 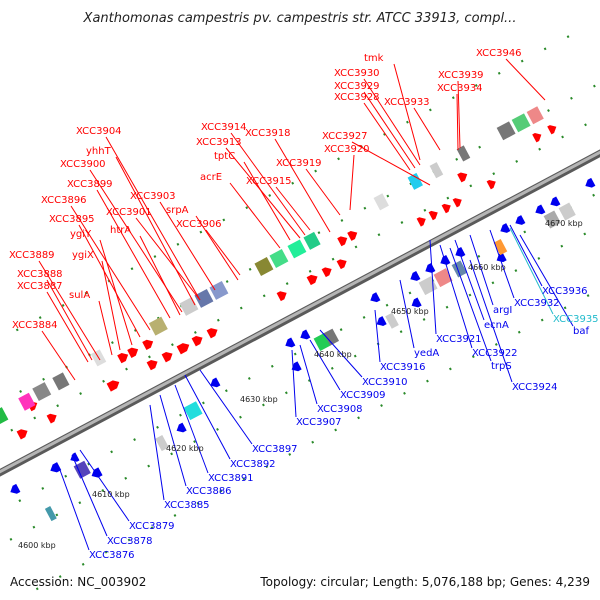 I want to click on gene-label: argI, so click(x=502, y=310).